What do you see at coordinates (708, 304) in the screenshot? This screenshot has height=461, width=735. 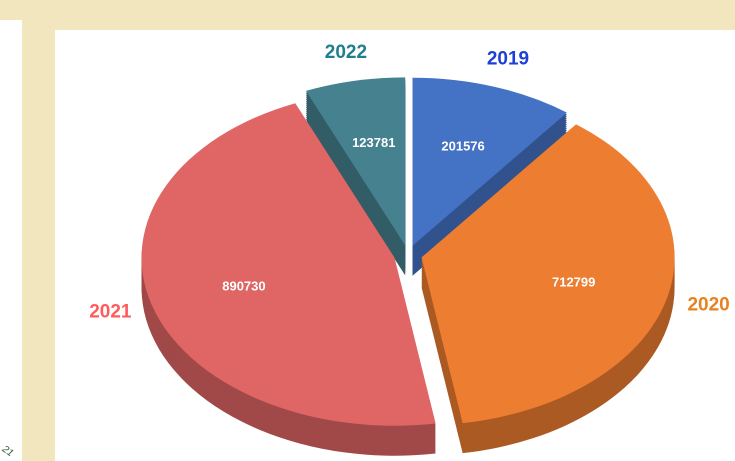 I see `category-label: 2020` at bounding box center [708, 304].